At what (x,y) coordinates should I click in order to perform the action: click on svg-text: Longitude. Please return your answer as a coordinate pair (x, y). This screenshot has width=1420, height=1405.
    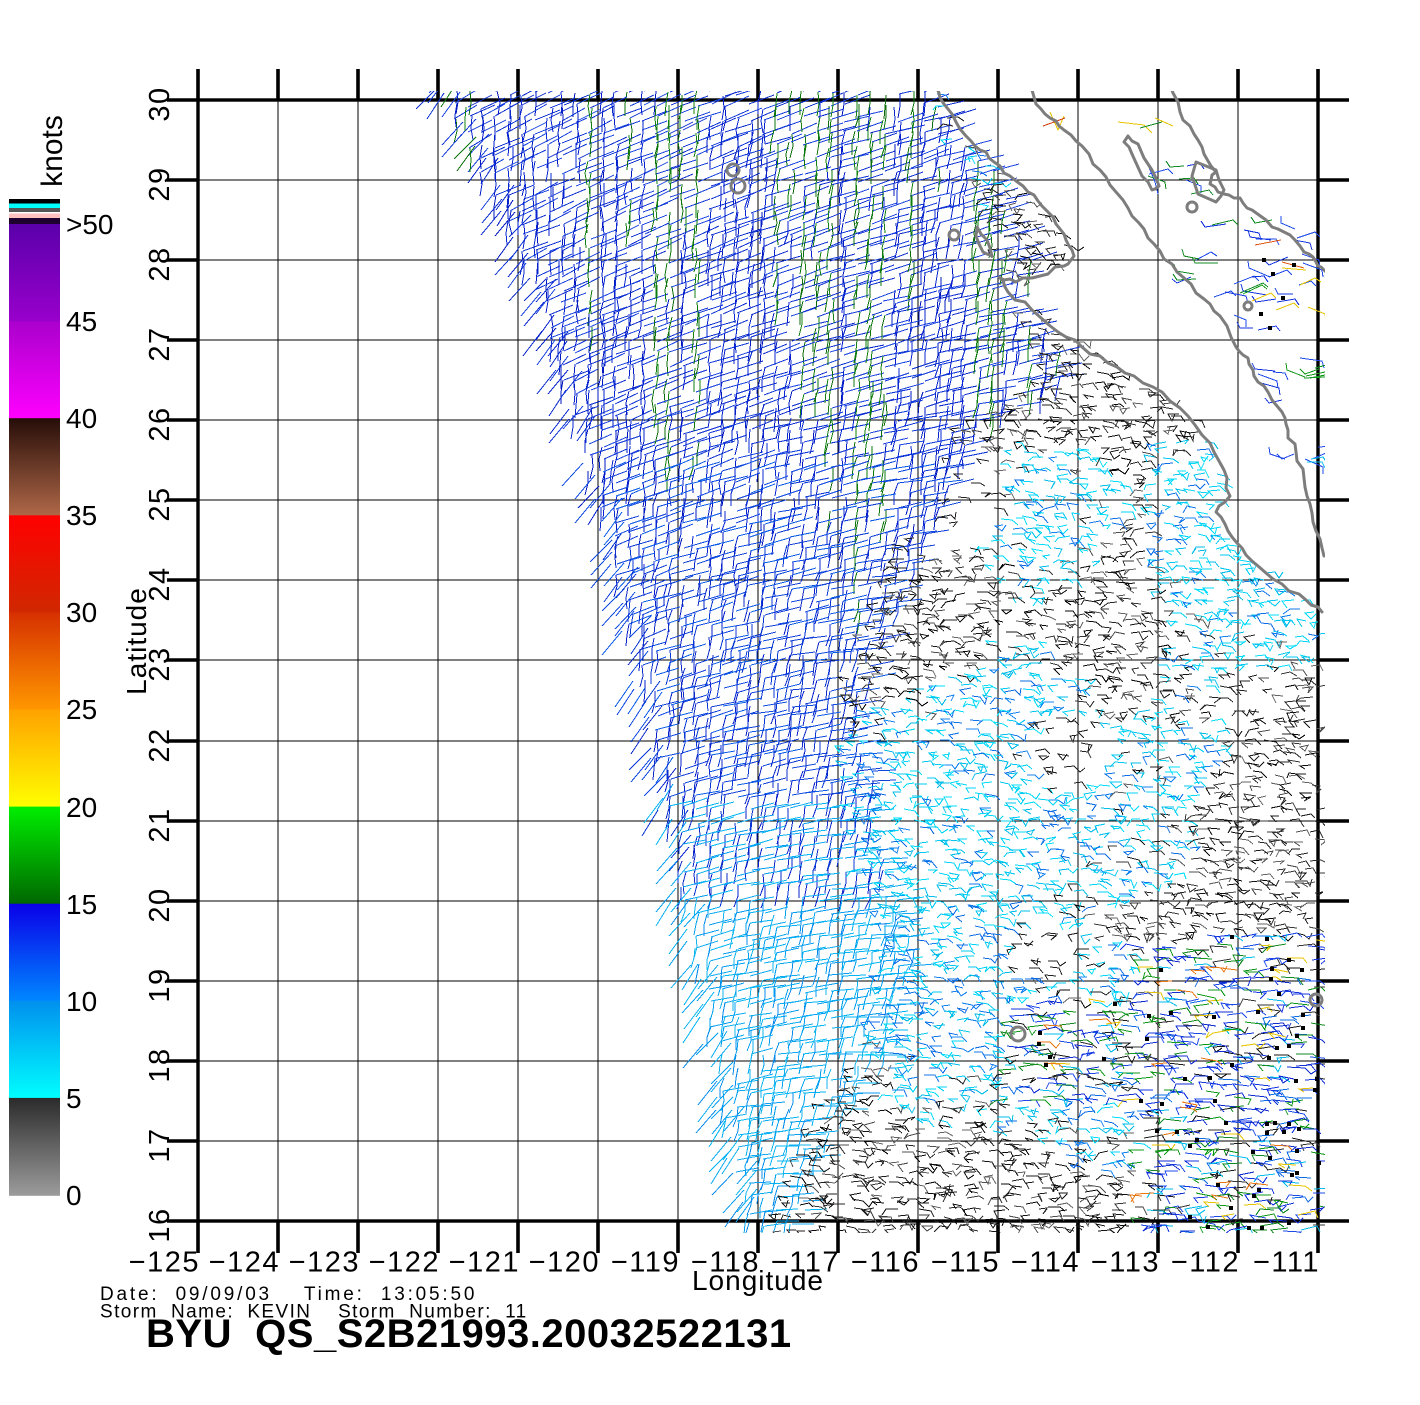
    Looking at the image, I should click on (758, 1280).